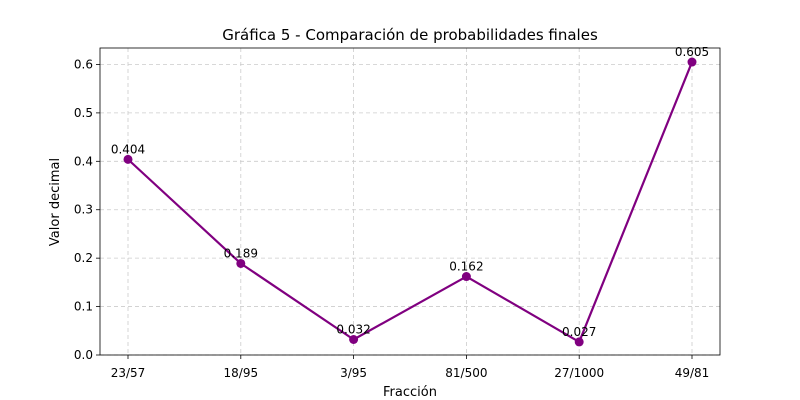  What do you see at coordinates (83, 161) in the screenshot?
I see `y-tick-label: 0.4` at bounding box center [83, 161].